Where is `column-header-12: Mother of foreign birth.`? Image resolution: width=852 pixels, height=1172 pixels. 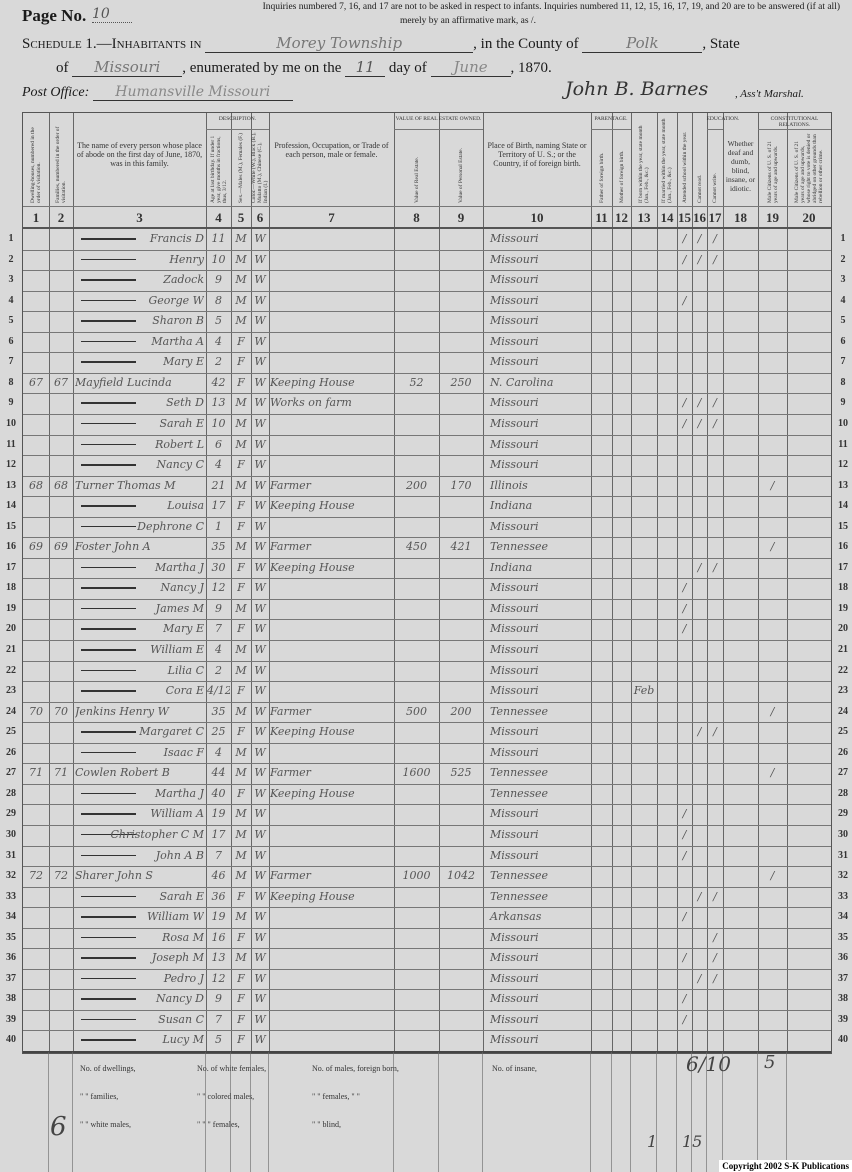 column-header-12: Mother of foreign birth. is located at coordinates (621, 167).